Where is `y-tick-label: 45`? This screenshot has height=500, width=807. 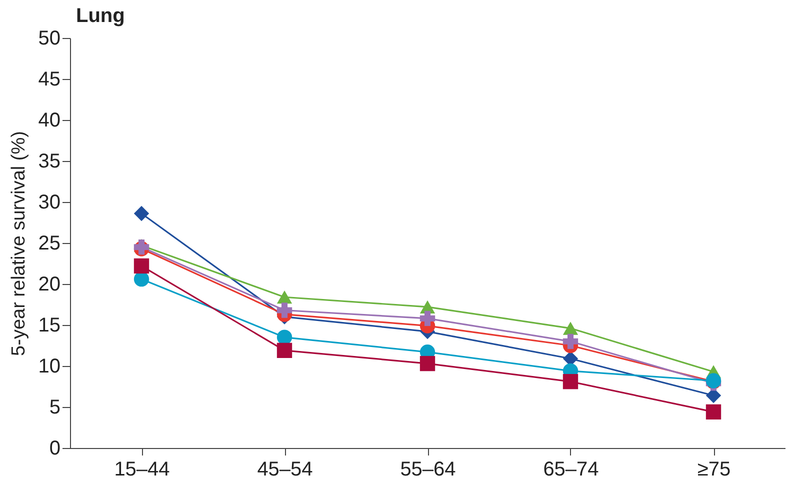 y-tick-label: 45 is located at coordinates (49, 79).